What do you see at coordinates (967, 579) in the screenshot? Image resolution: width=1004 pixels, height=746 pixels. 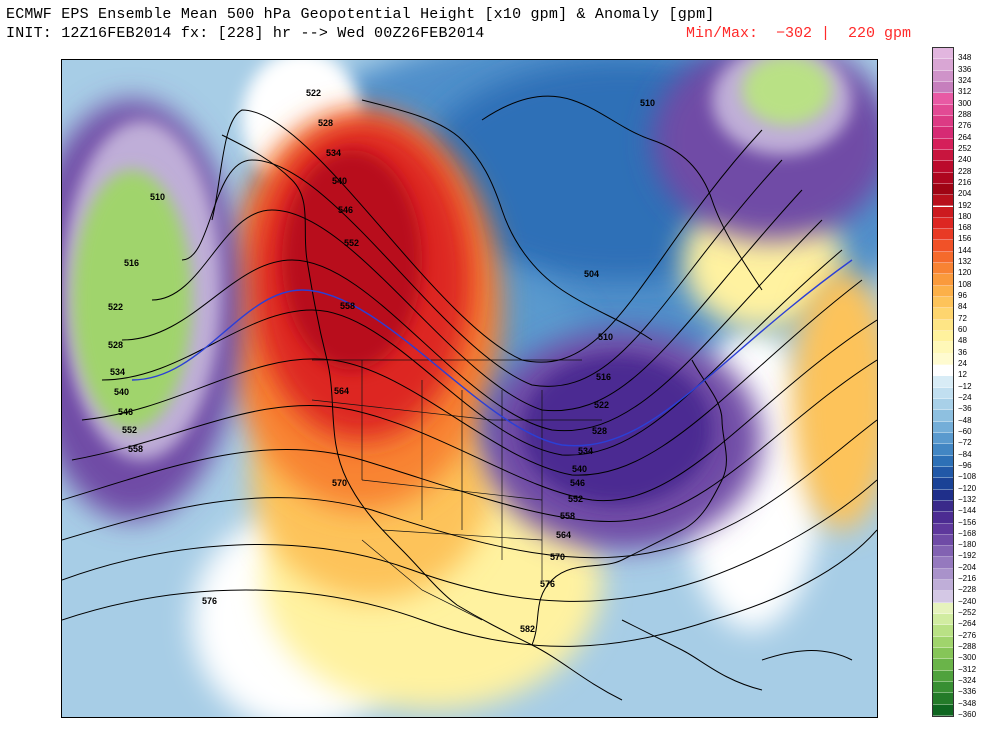 I see `colorbar-tick-label: −216` at bounding box center [967, 579].